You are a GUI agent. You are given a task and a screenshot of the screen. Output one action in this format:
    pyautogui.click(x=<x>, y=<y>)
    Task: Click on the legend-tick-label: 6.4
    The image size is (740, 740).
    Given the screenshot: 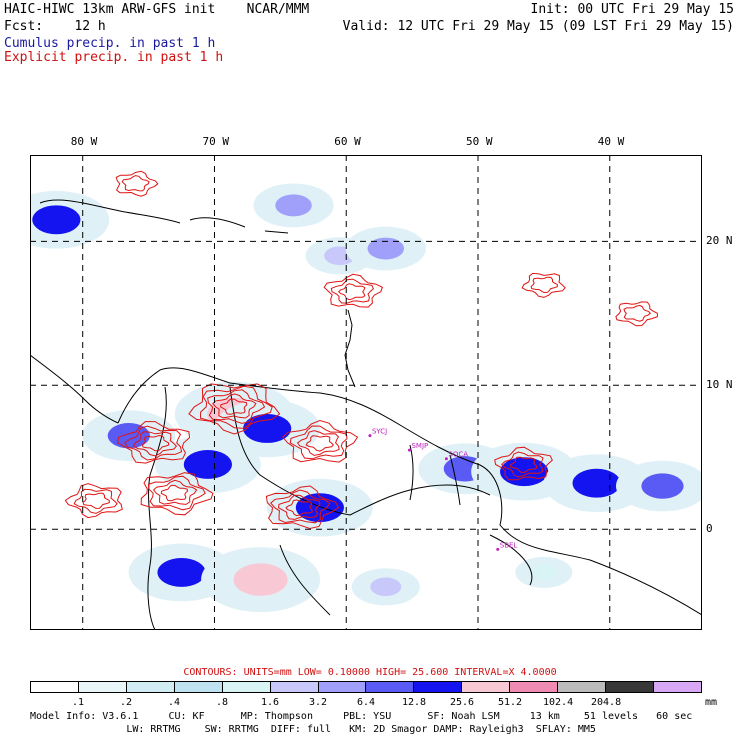 What is the action you would take?
    pyautogui.click(x=366, y=702)
    